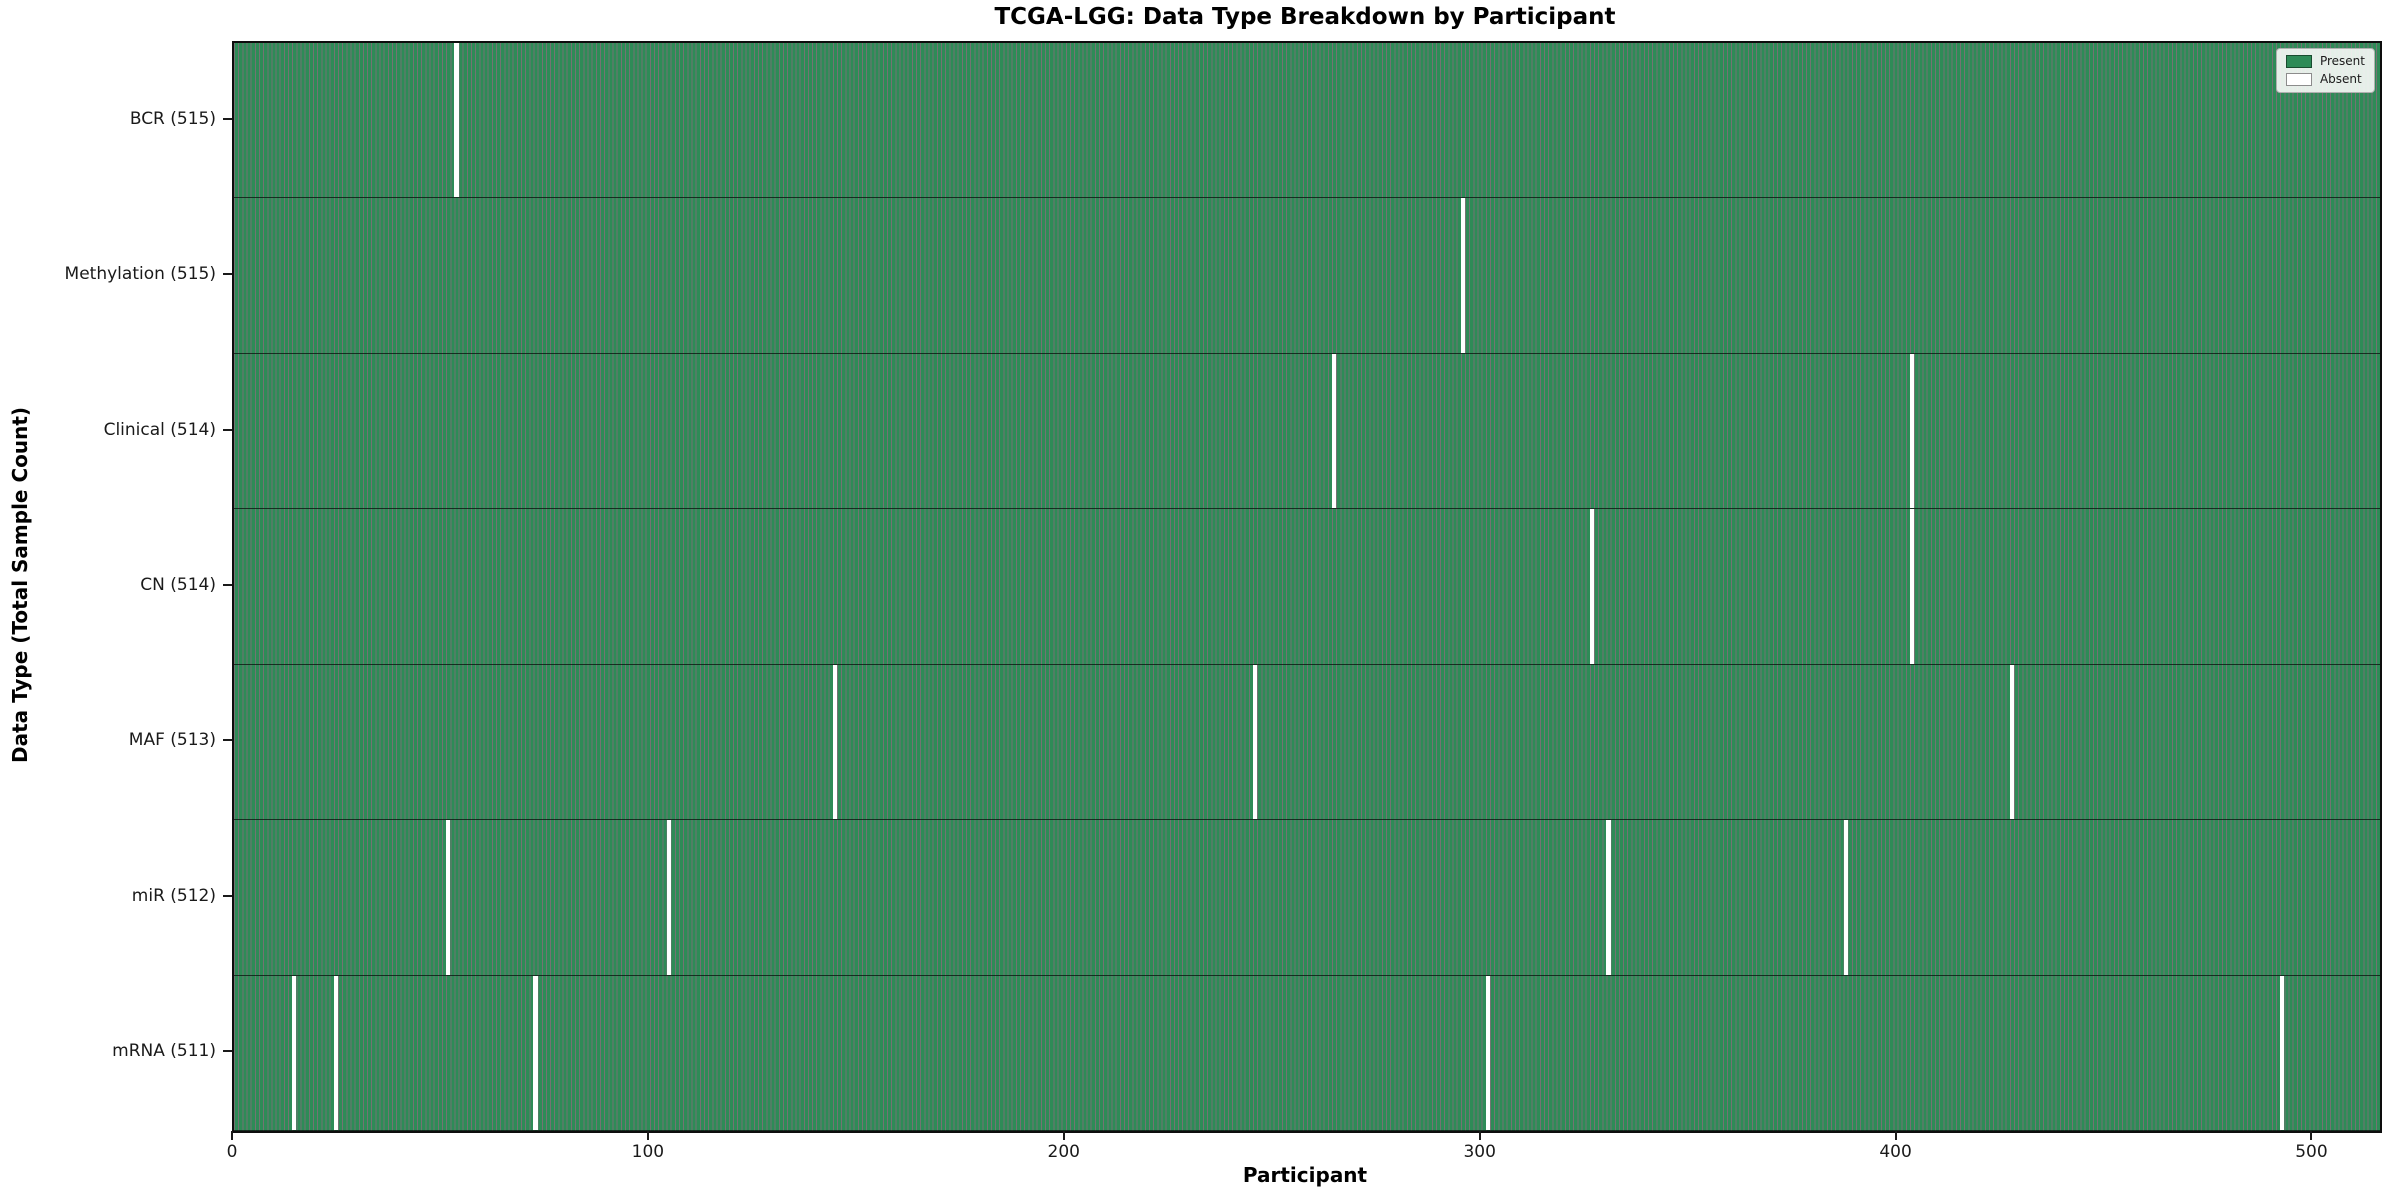  I want to click on legend-item-present: Present, so click(2325, 61).